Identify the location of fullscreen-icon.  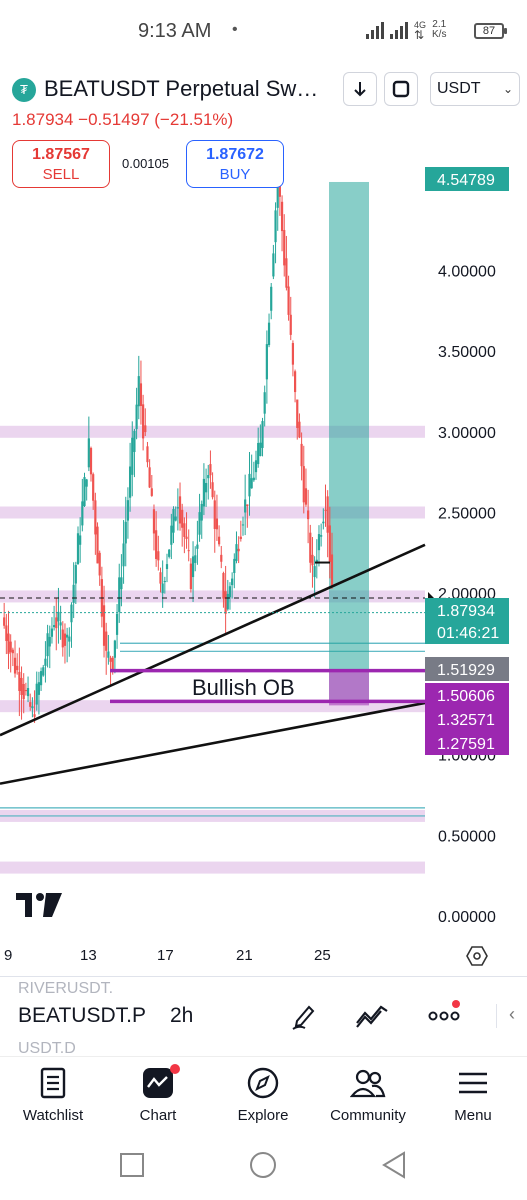
(401, 89).